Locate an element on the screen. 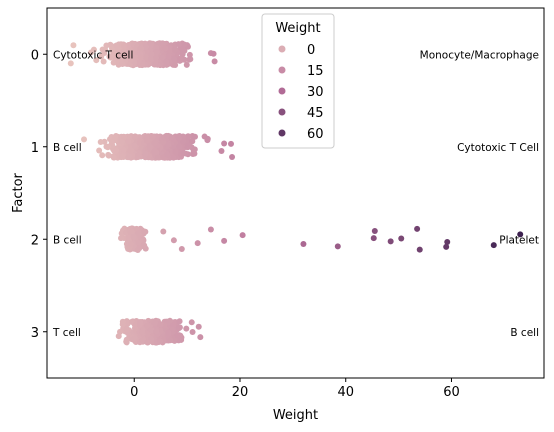  legend: Weight 0 15 30 45 60 is located at coordinates (298, 81).